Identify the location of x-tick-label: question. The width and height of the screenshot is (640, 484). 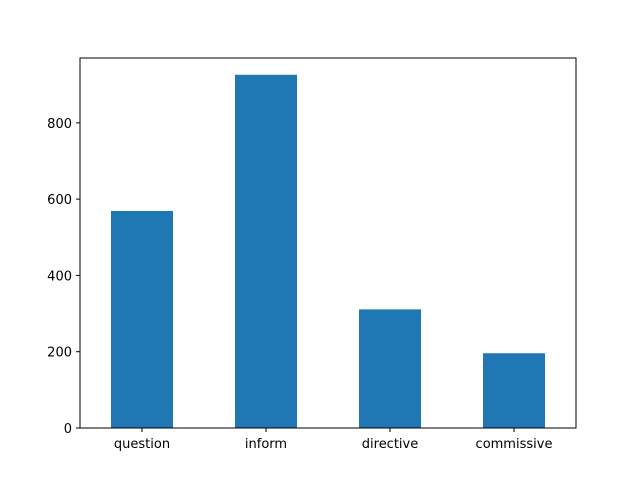
(142, 444).